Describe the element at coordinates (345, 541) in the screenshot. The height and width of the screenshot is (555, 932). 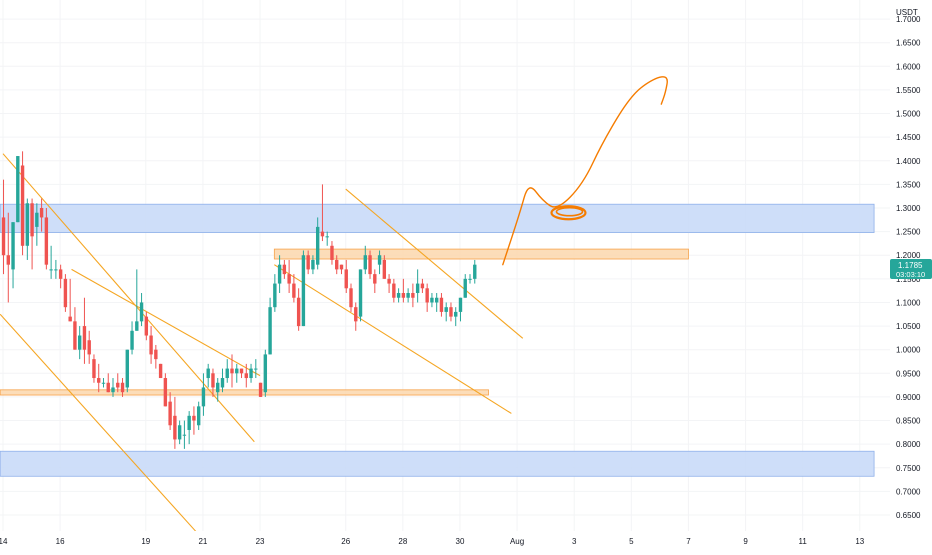
I see `time-tick-label: 26` at that location.